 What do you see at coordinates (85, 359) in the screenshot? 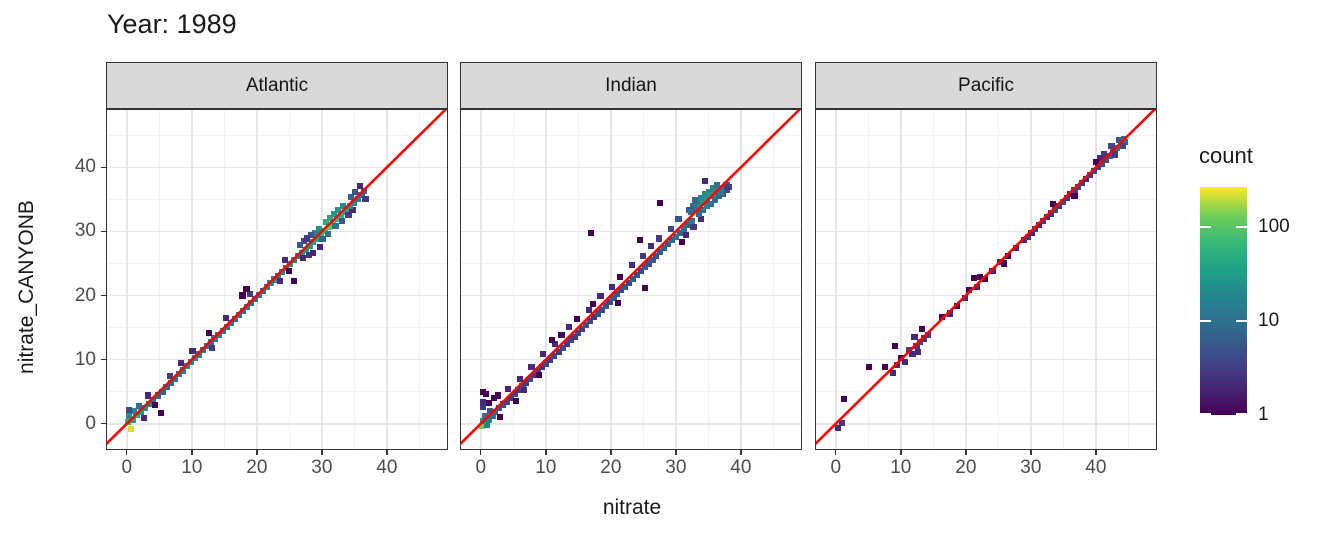
I see `y-tick-label: 10` at bounding box center [85, 359].